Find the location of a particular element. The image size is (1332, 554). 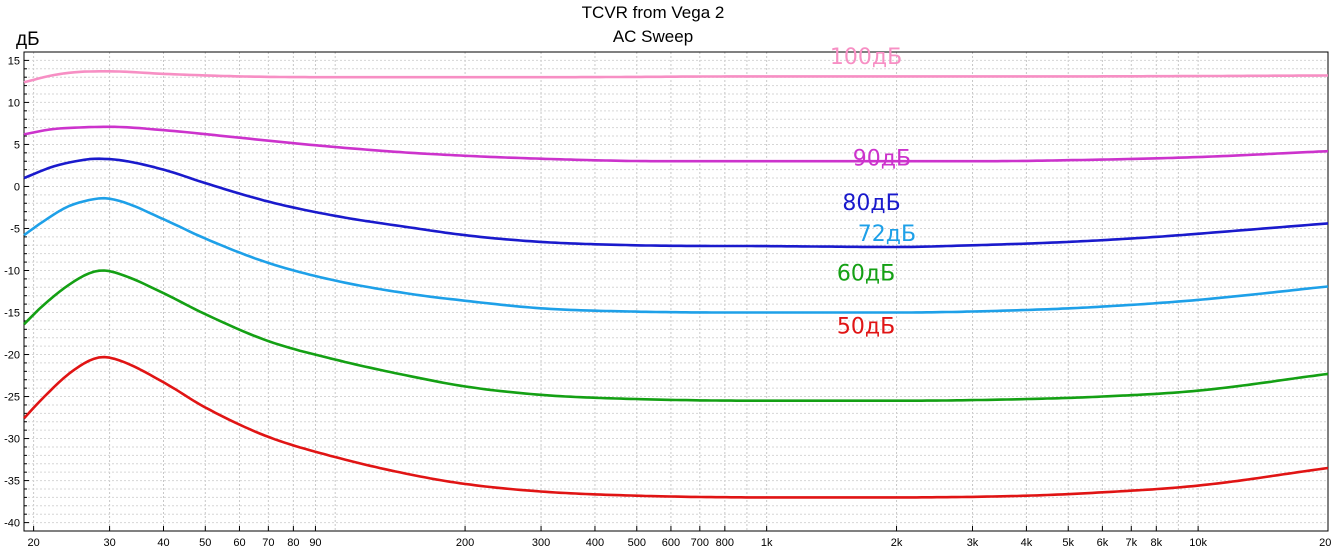

x-tick-label: 3k is located at coordinates (973, 543).